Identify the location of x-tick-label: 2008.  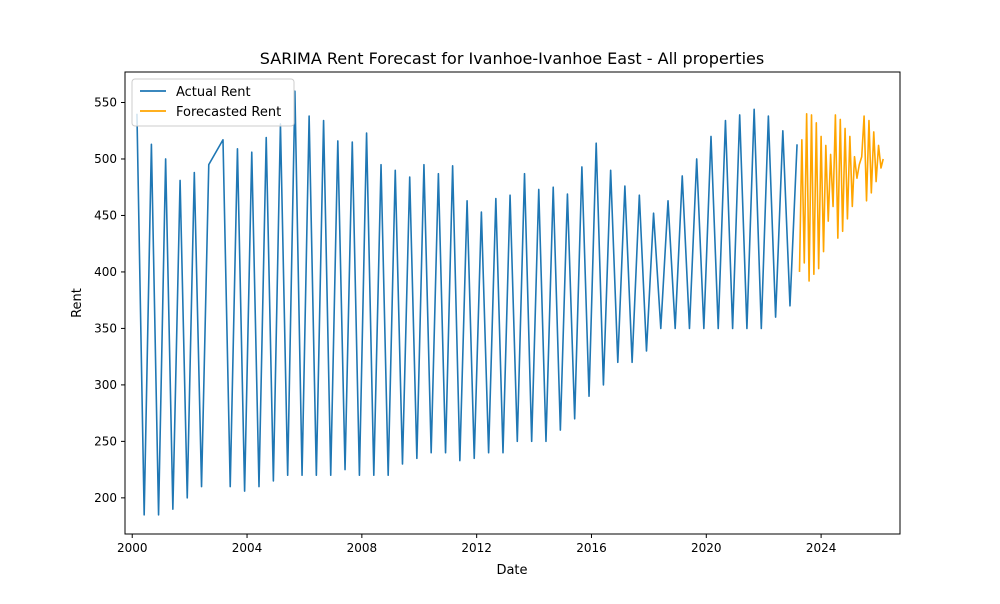
(362, 548).